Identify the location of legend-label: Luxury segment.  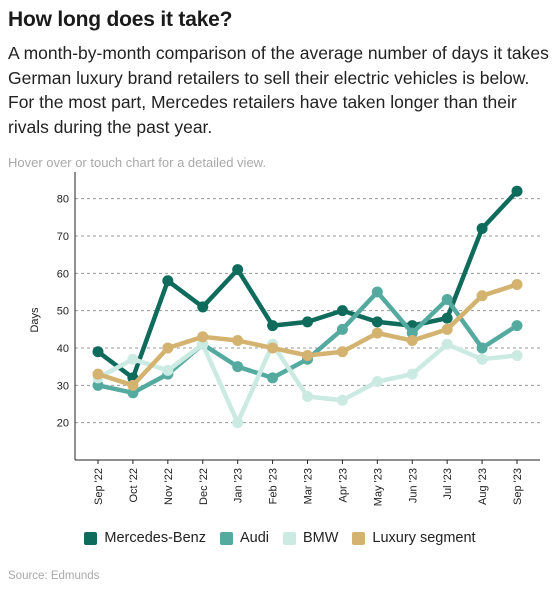
(424, 538).